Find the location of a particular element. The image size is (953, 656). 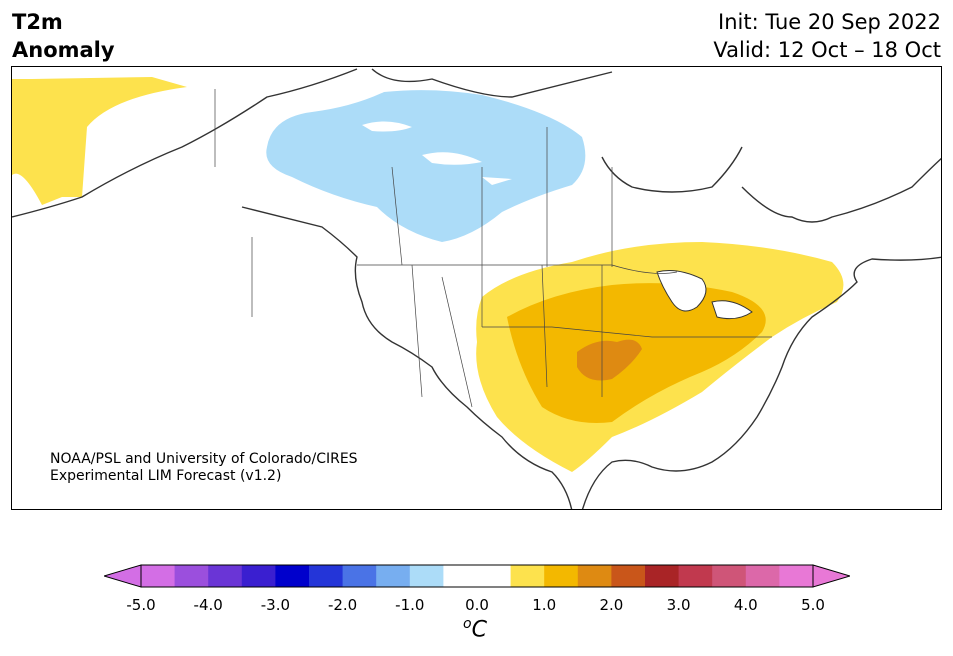

title-variable: T2m is located at coordinates (37, 22).